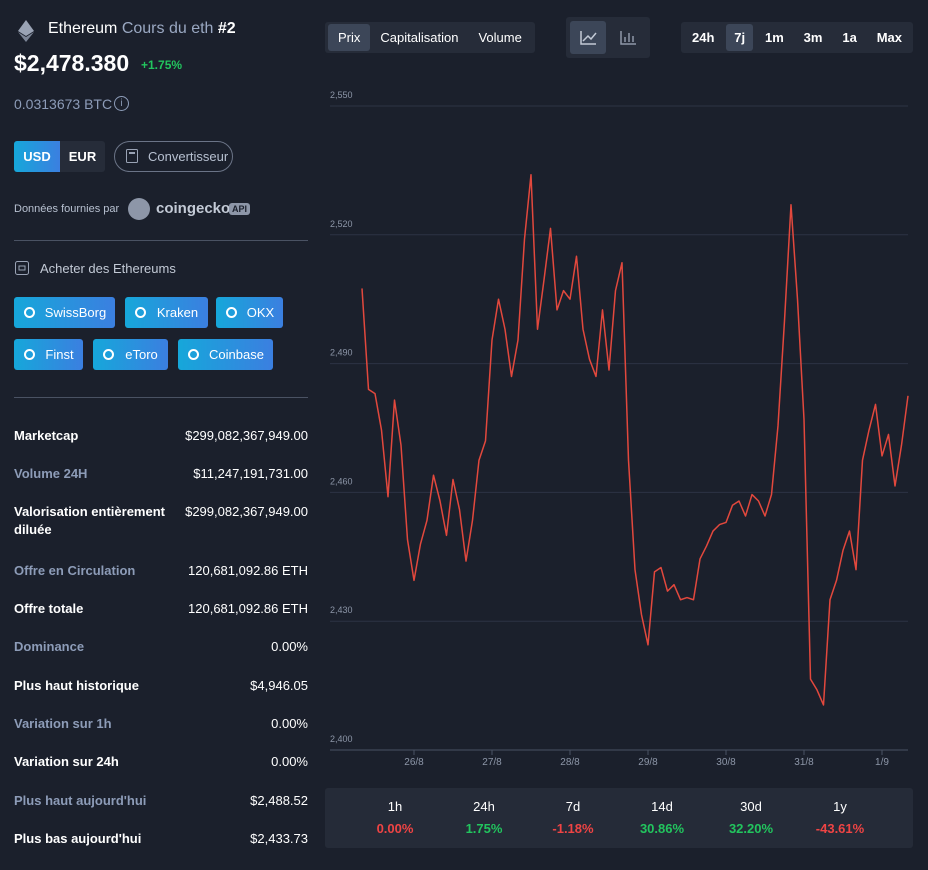 This screenshot has height=870, width=928. Describe the element at coordinates (341, 224) in the screenshot. I see `y-tick-label: 2,520` at that location.